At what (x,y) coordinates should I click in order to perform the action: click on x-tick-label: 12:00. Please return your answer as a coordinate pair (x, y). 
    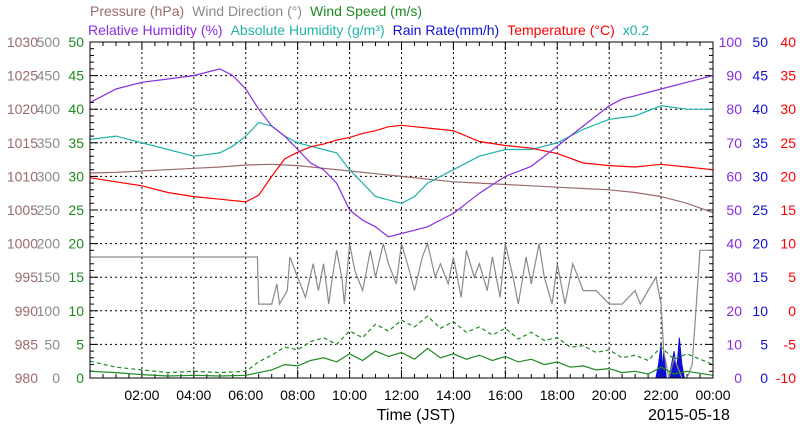
    Looking at the image, I should click on (401, 395).